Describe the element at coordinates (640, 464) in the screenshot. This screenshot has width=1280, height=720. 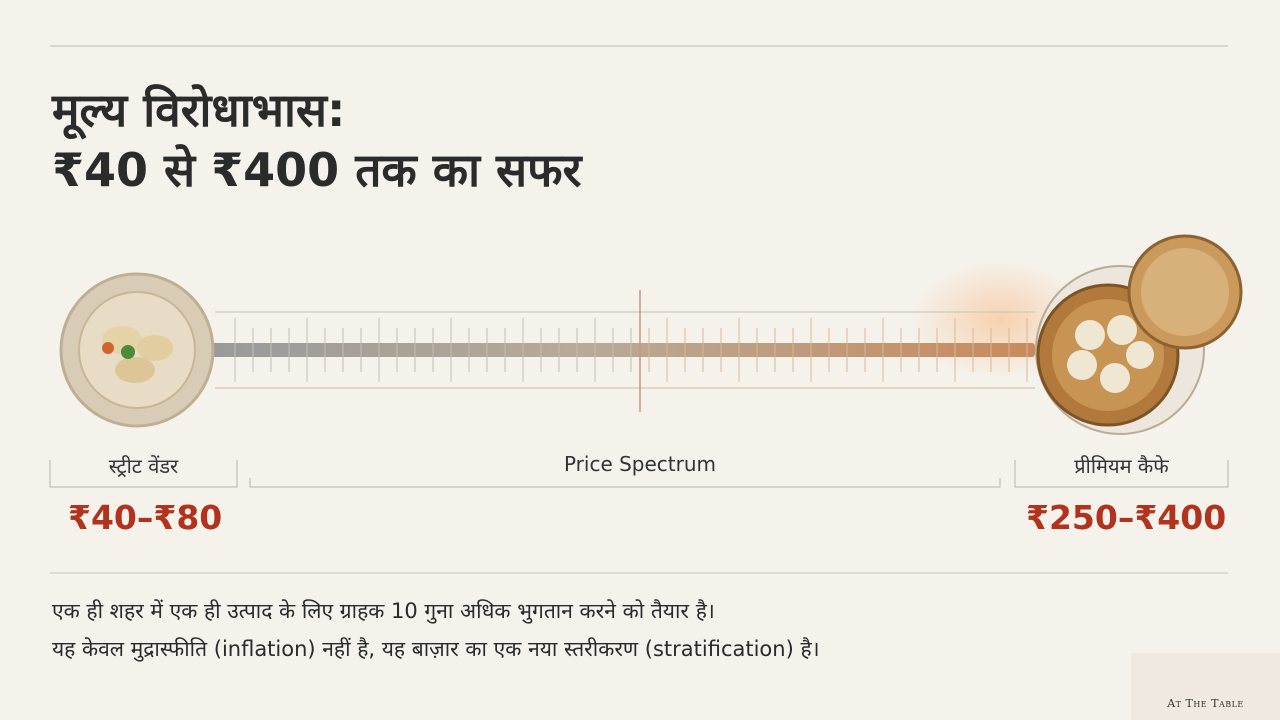
I see `middle-label: Price Spectrum` at that location.